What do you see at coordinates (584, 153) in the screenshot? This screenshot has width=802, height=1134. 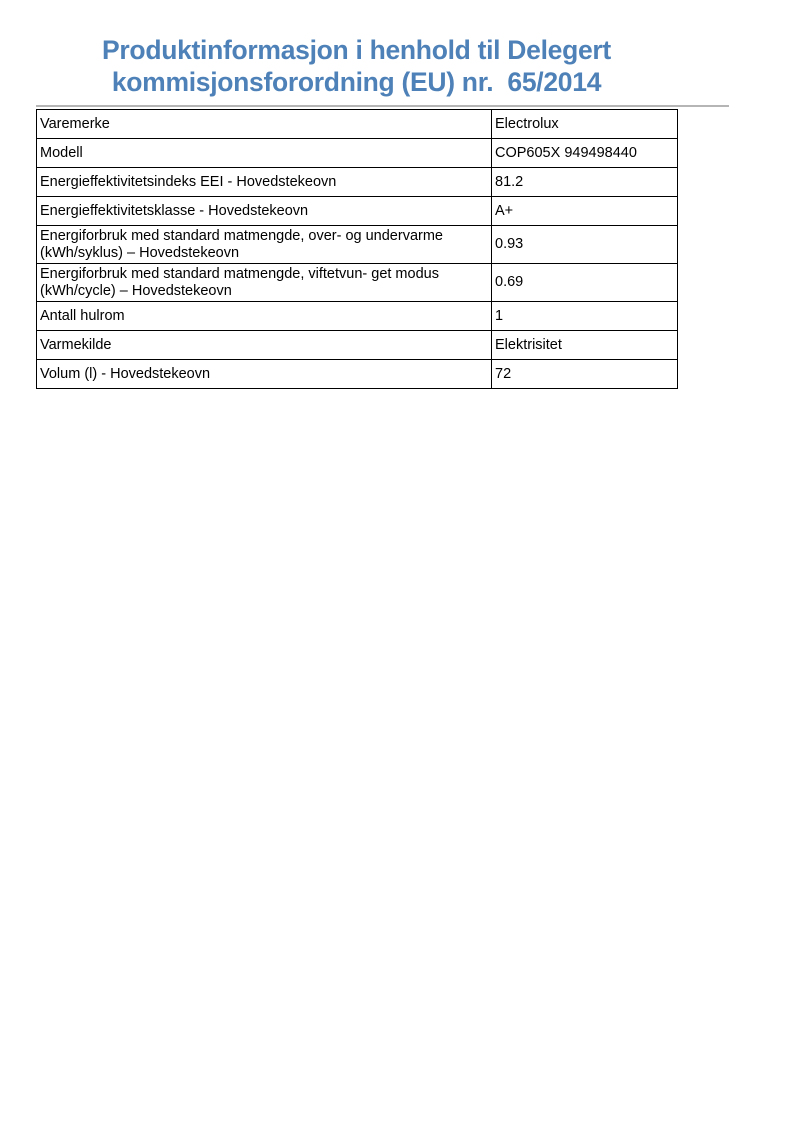 I see `row-value: COP605X 949498440` at bounding box center [584, 153].